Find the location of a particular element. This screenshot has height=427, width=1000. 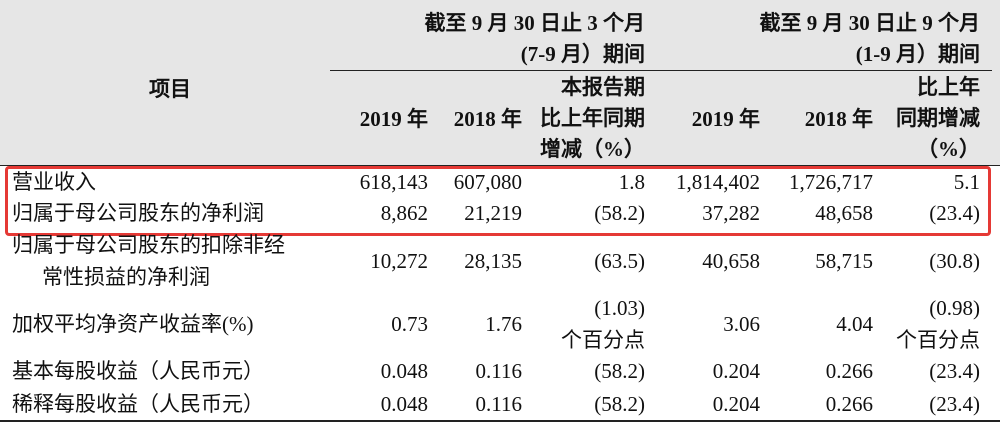

cell: 618,143 is located at coordinates (393, 182).